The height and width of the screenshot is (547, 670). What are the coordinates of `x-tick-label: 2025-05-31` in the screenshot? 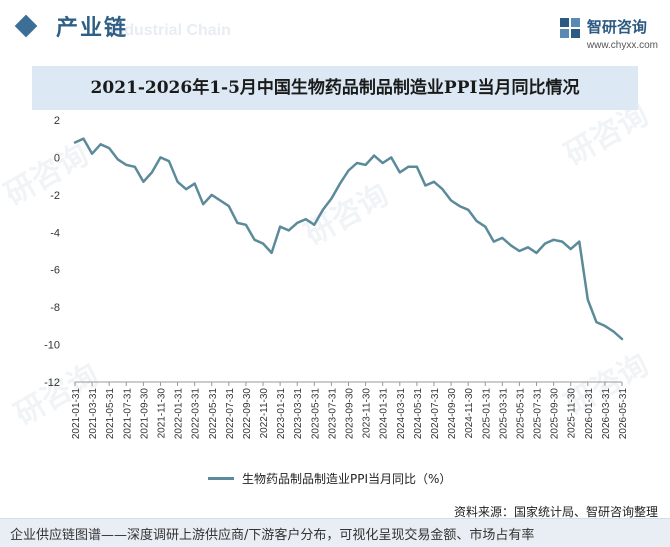 It's located at (520, 414).